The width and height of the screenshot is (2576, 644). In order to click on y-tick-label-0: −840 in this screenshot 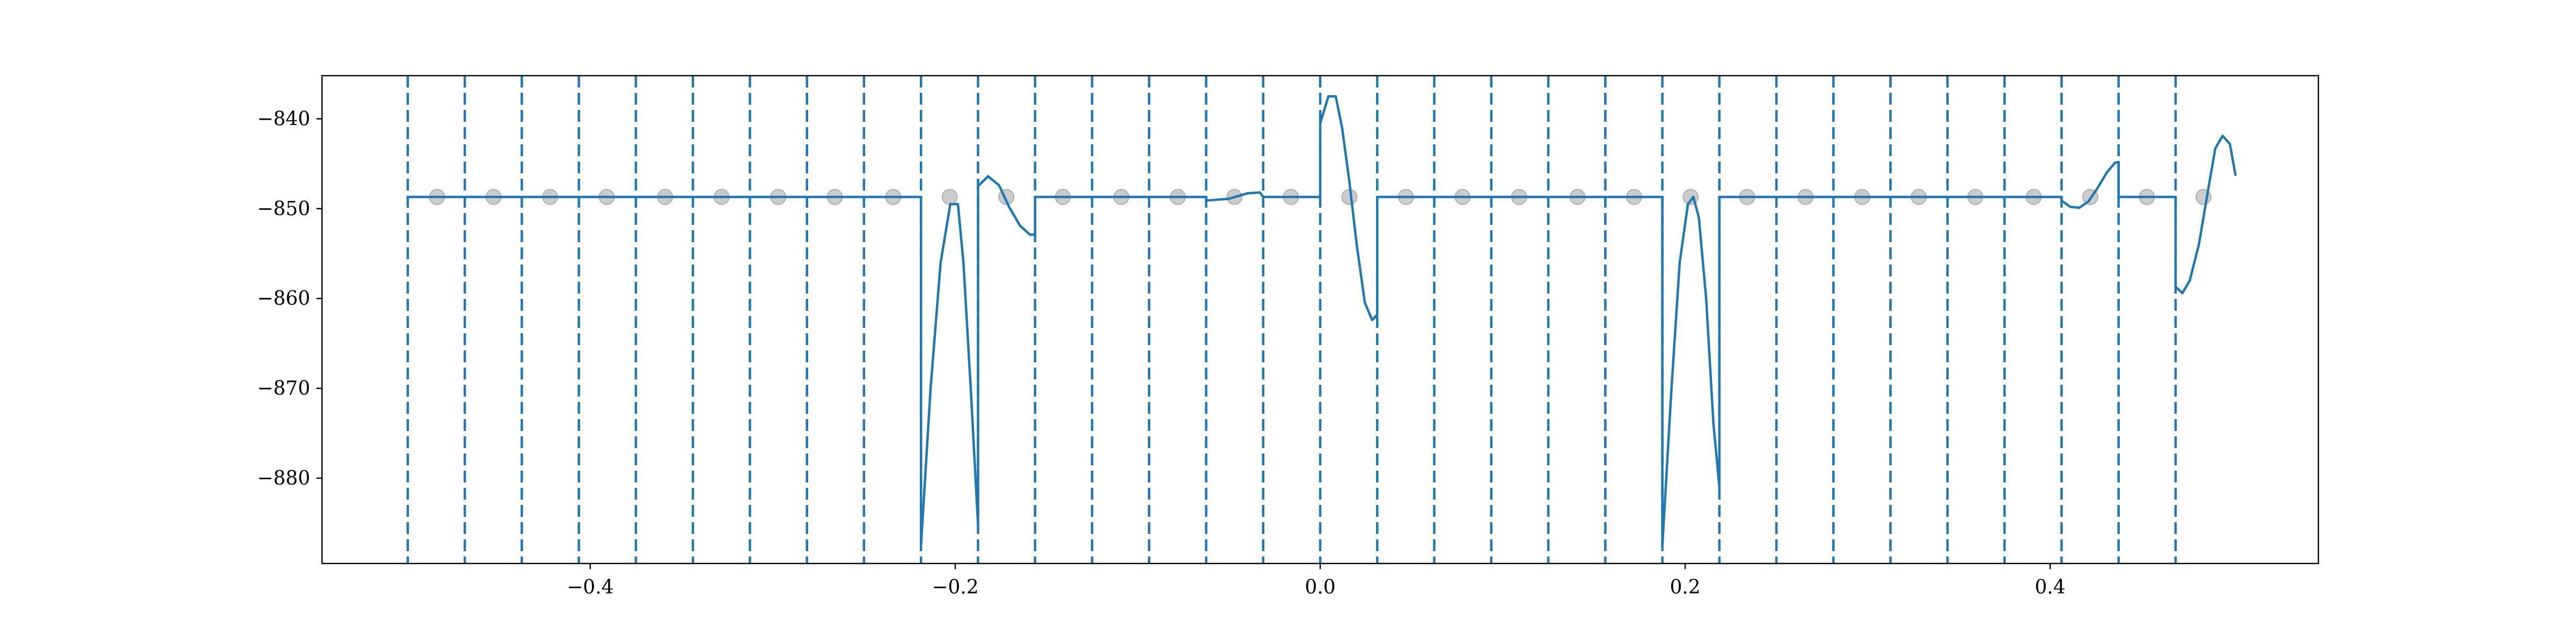, I will do `click(283, 119)`.